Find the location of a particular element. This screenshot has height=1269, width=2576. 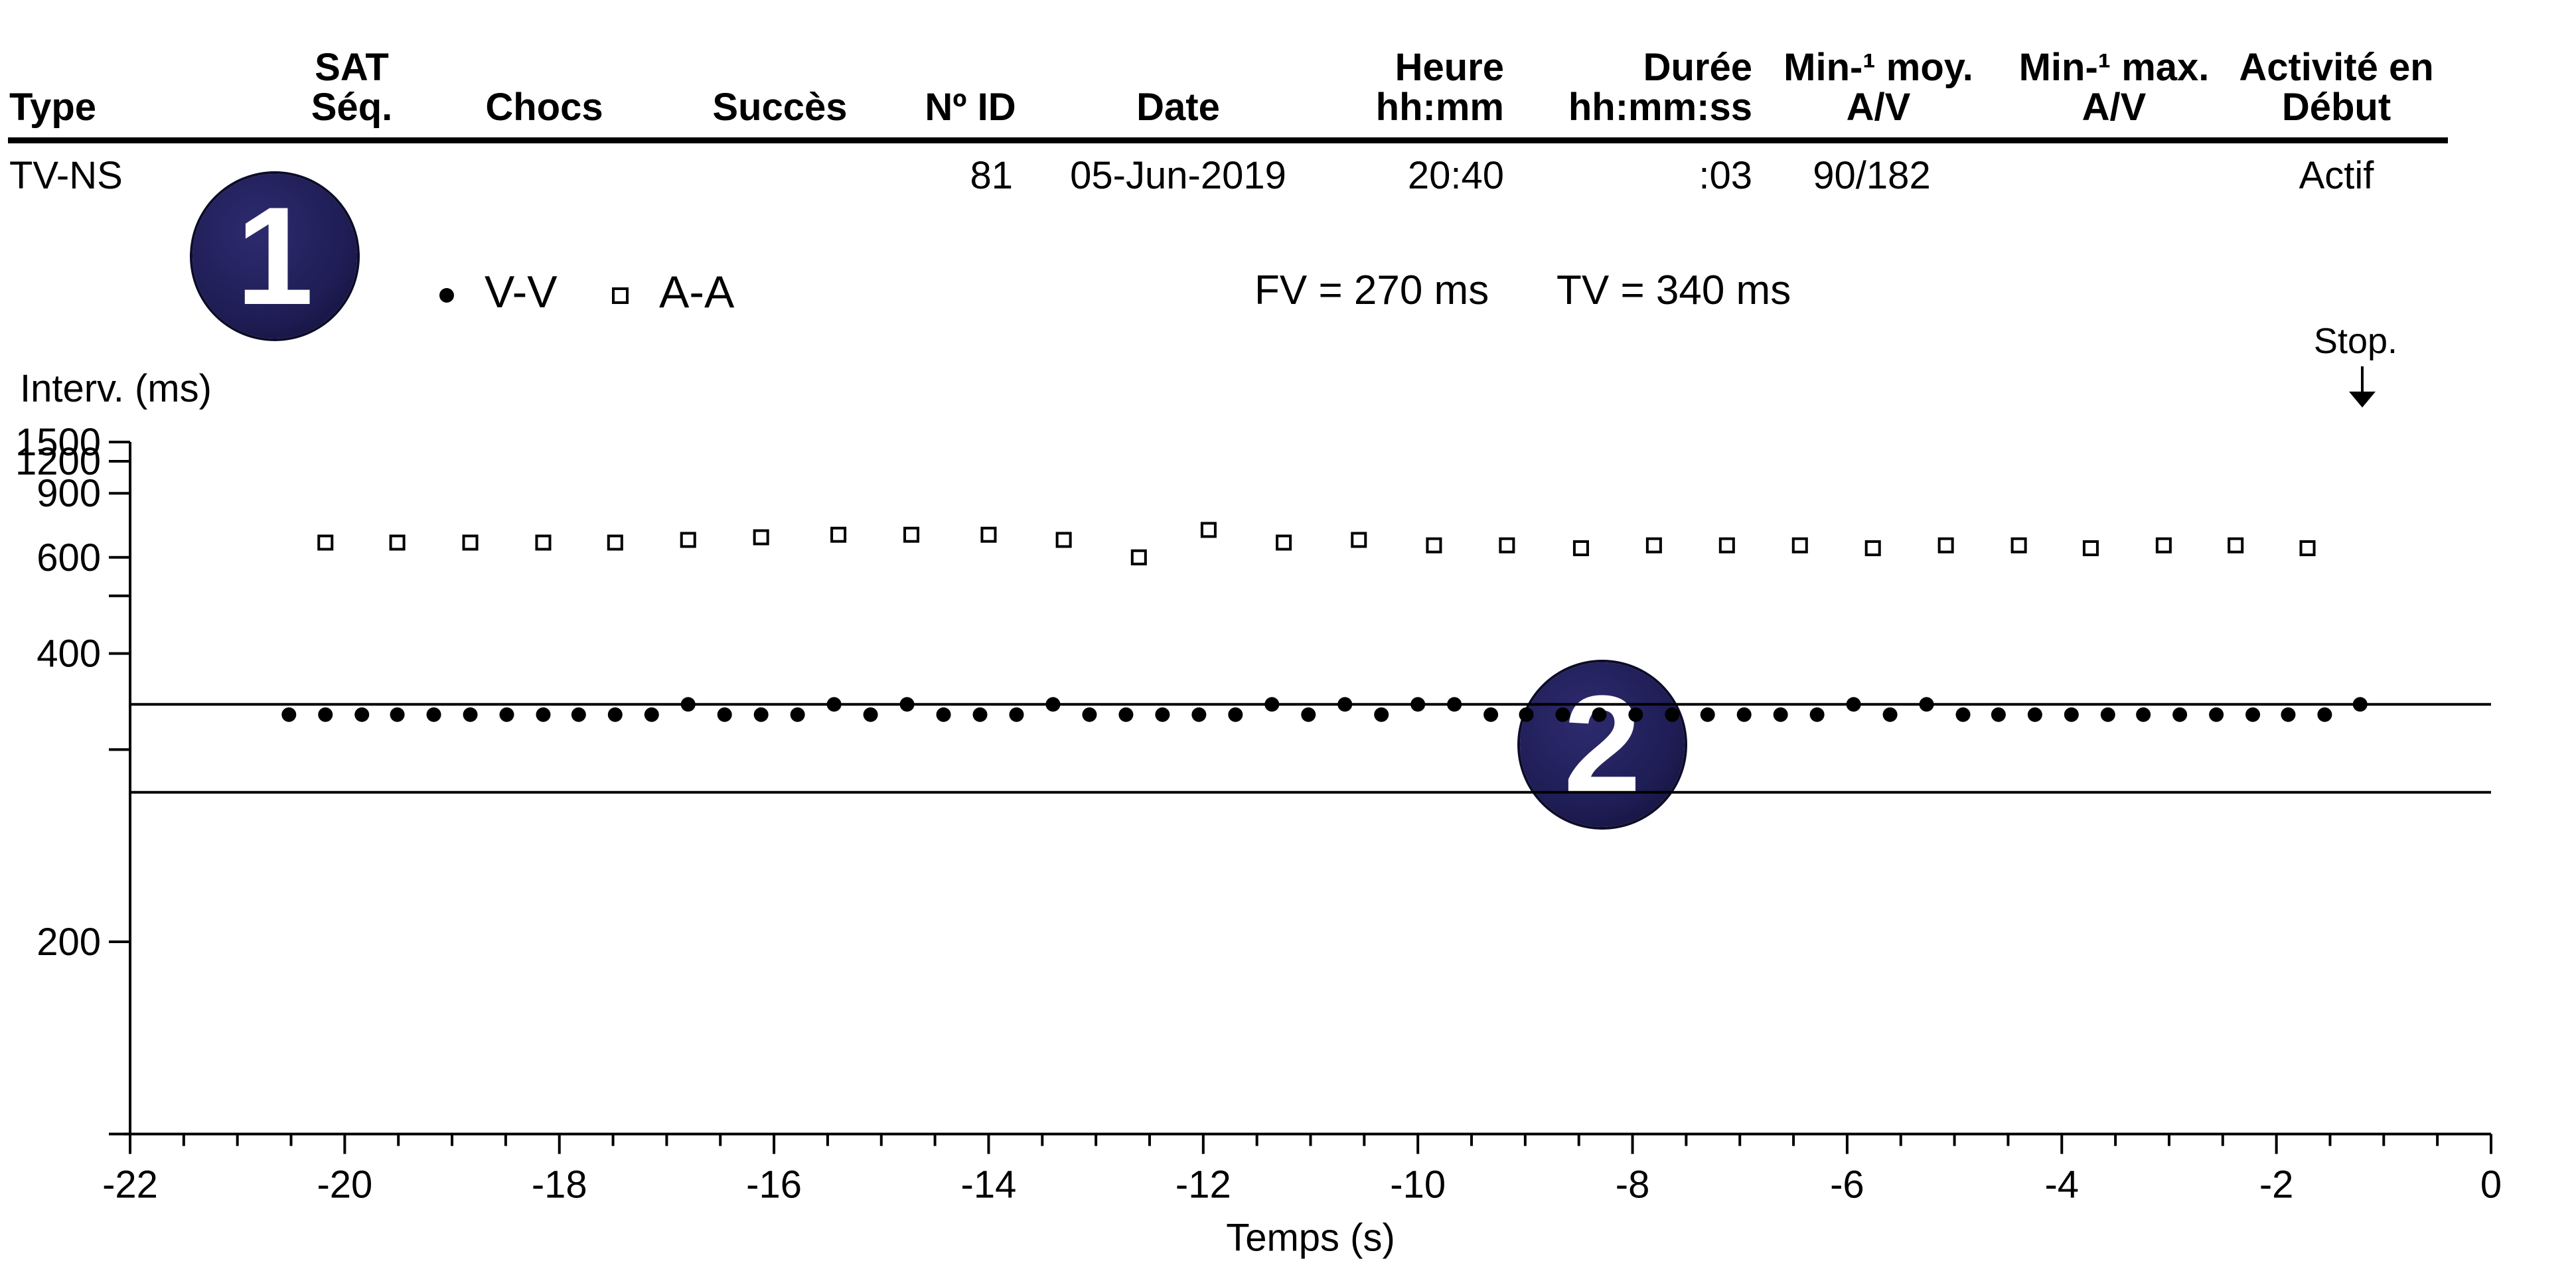

y-tick-label: 400 is located at coordinates (69, 654).